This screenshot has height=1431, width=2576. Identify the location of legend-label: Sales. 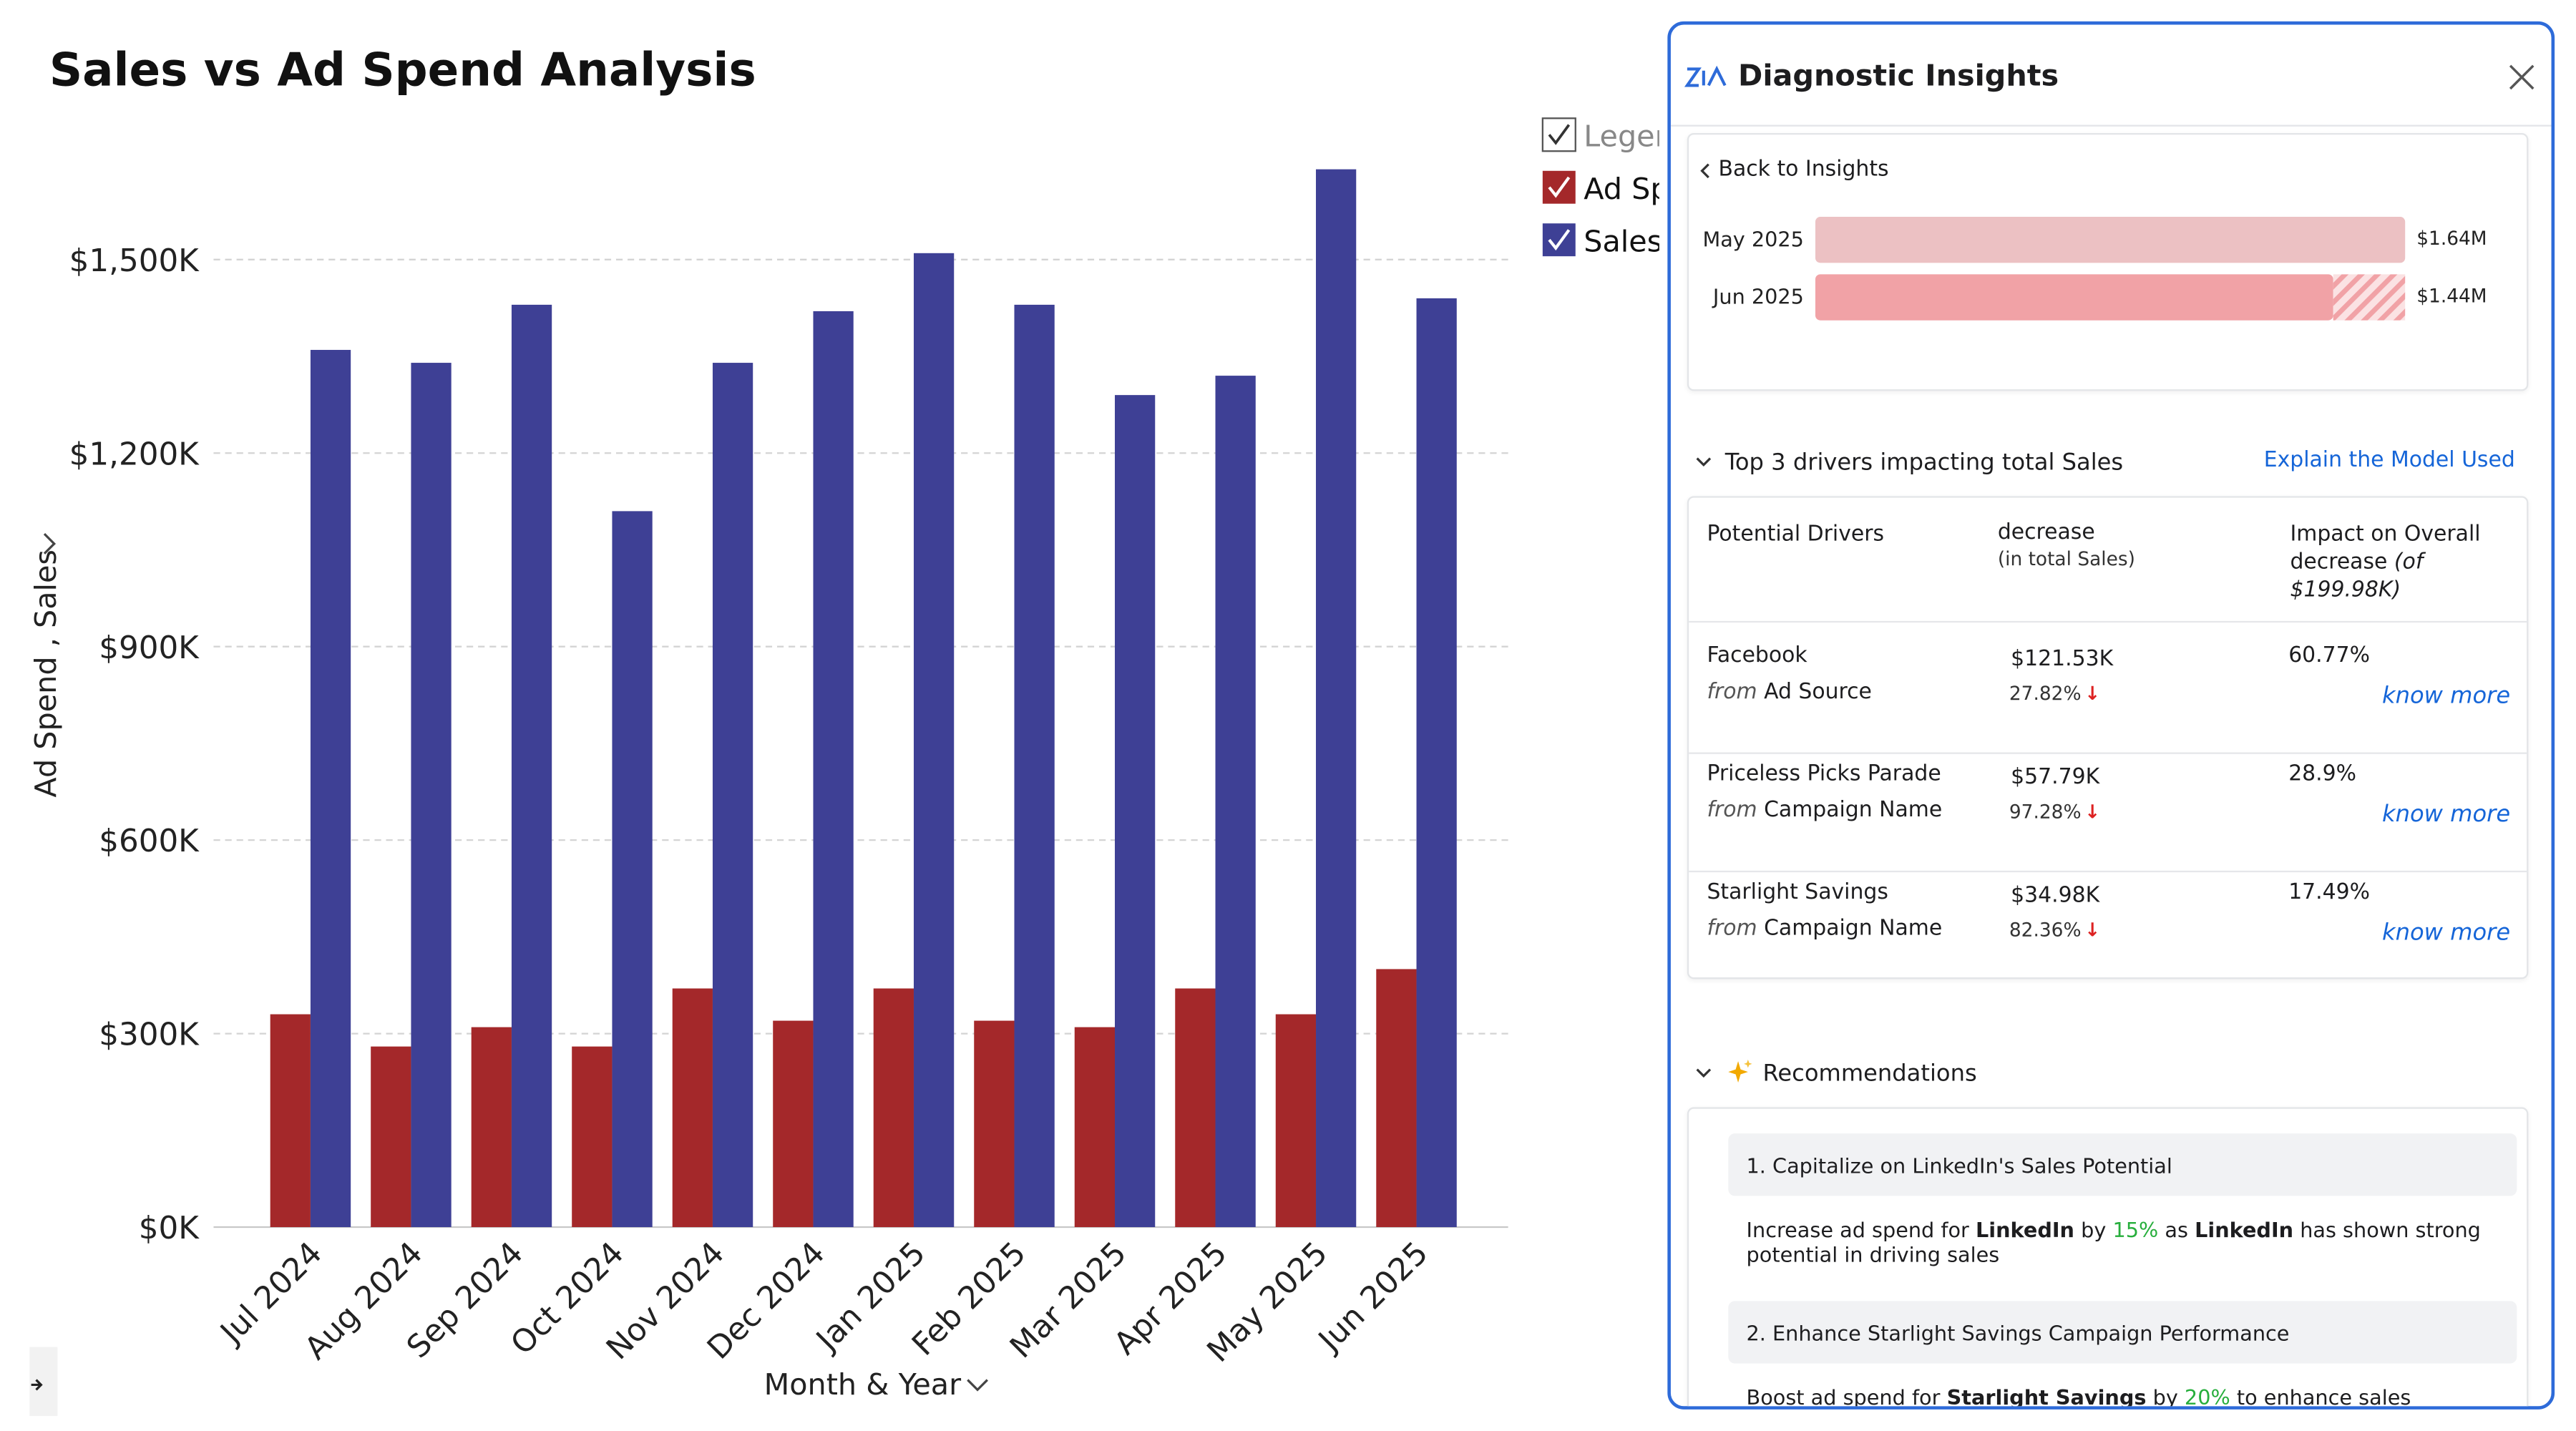
(1621, 241).